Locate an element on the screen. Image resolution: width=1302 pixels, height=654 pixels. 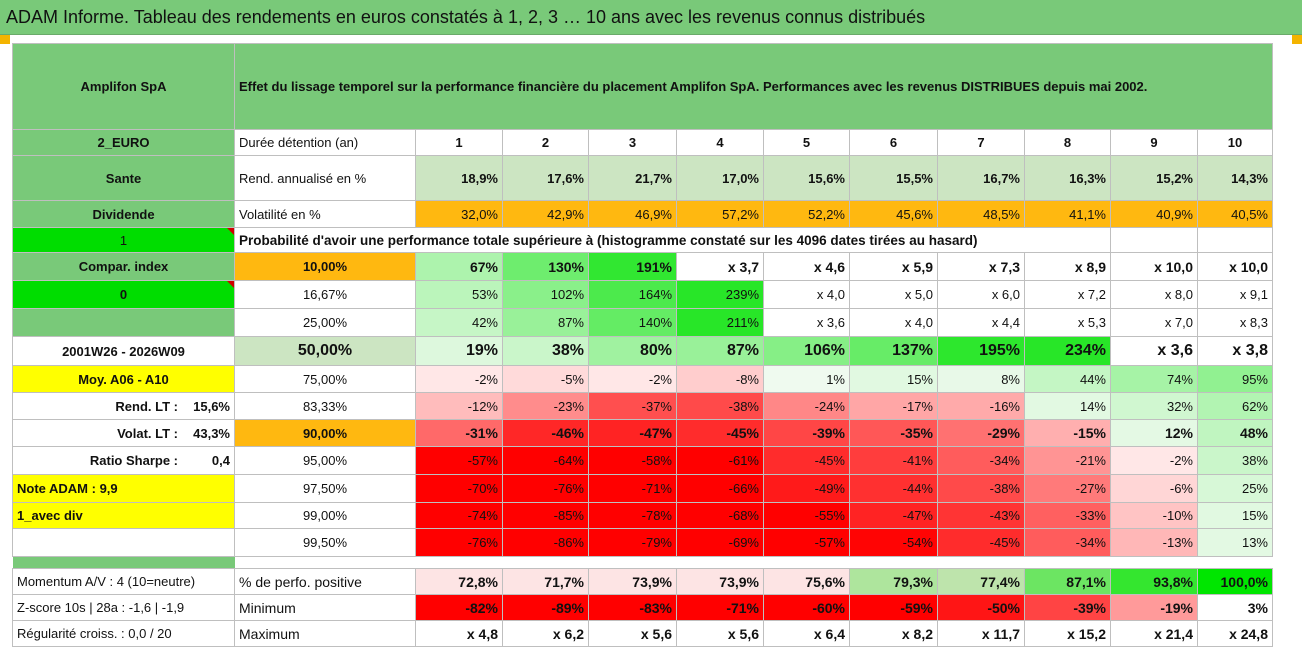
duration-9: 9 is located at coordinates (1154, 142).